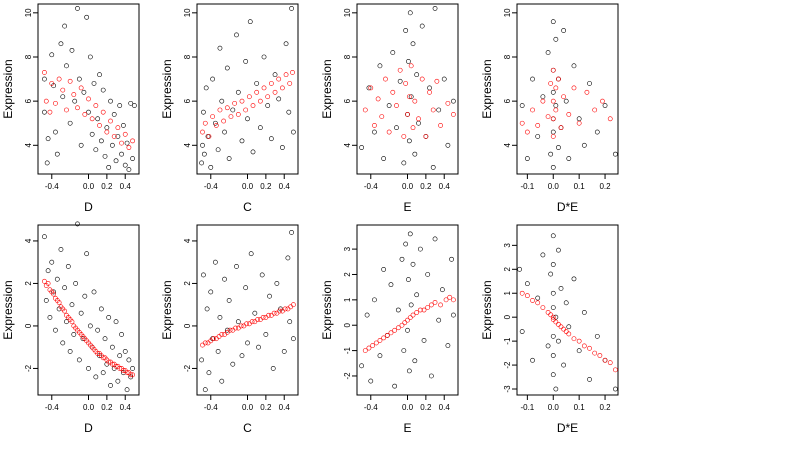 This screenshot has height=450, width=800. What do you see at coordinates (407, 428) in the screenshot?
I see `x-axis-title: E` at bounding box center [407, 428].